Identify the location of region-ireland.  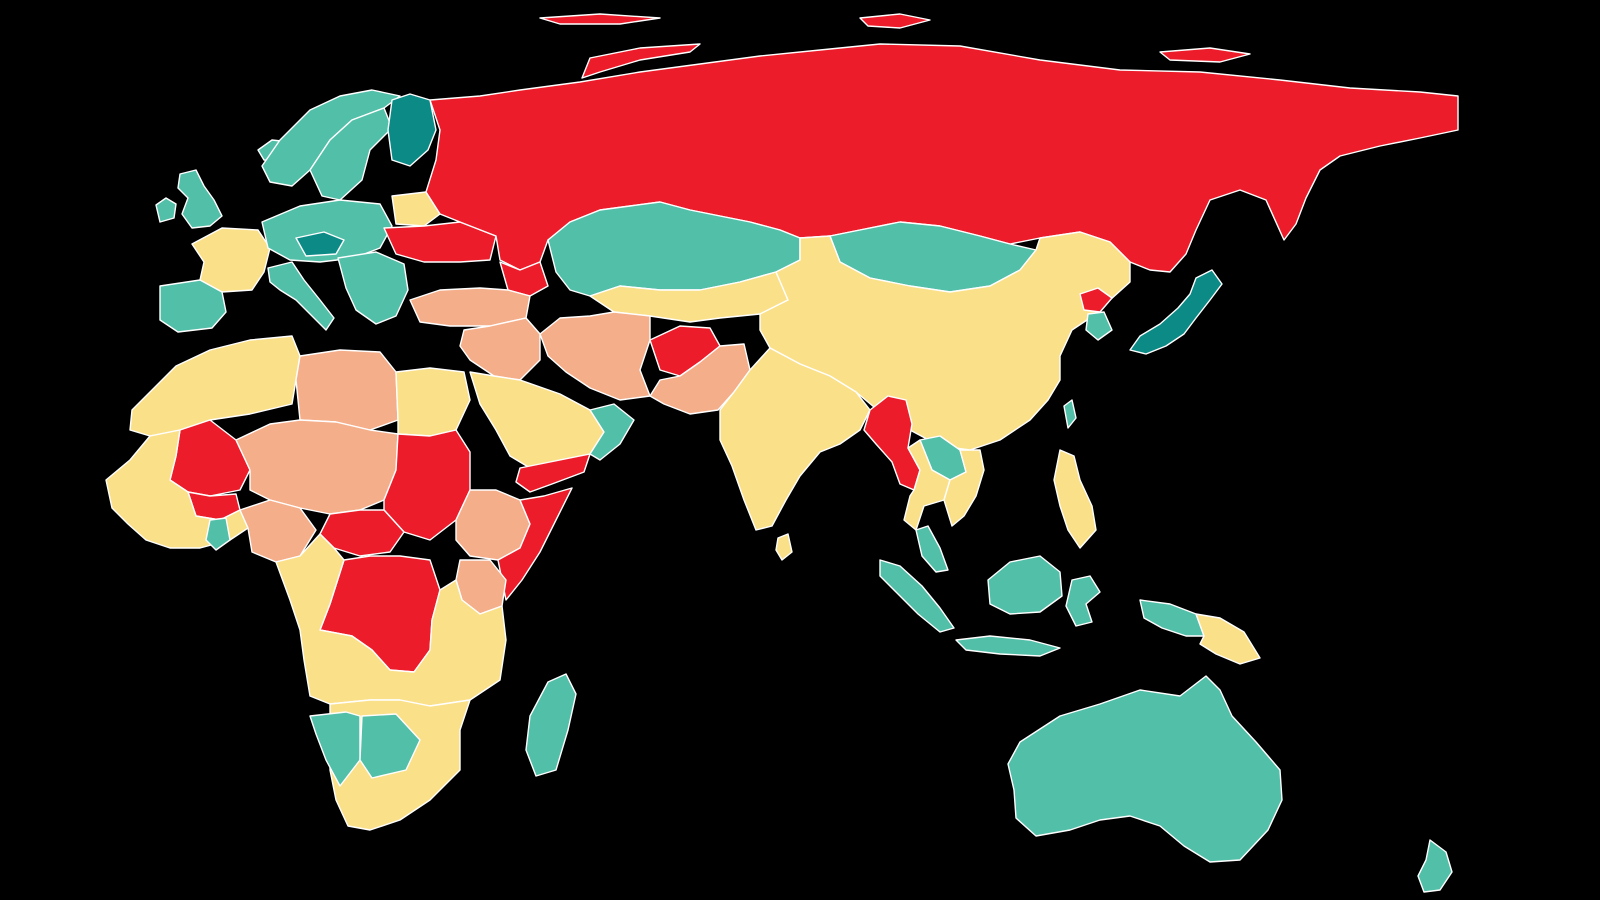
(166, 210).